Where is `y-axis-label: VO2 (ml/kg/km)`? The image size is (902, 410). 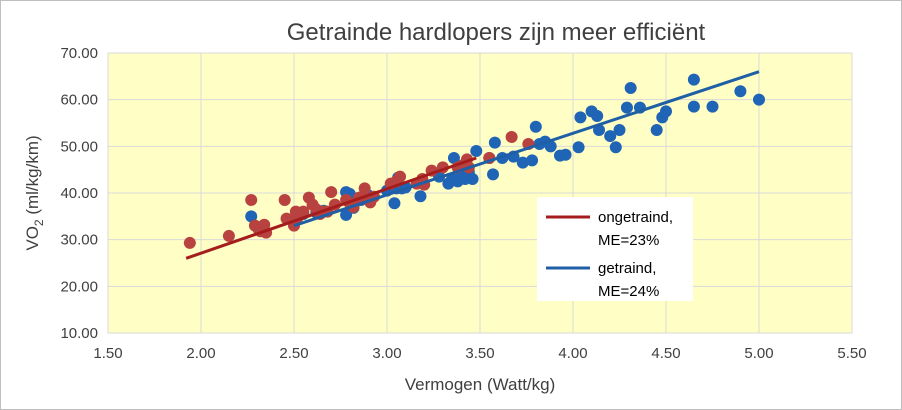 y-axis-label: VO2 (ml/kg/km) is located at coordinates (34, 192).